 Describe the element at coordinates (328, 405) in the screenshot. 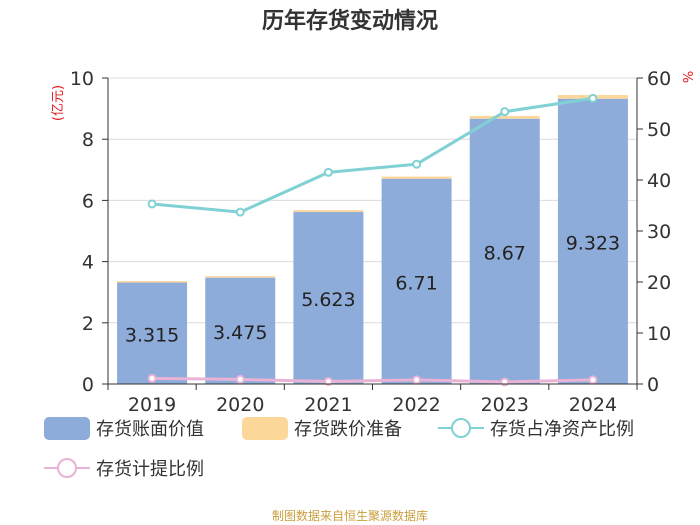

I see `x-tick-label: 2021` at that location.